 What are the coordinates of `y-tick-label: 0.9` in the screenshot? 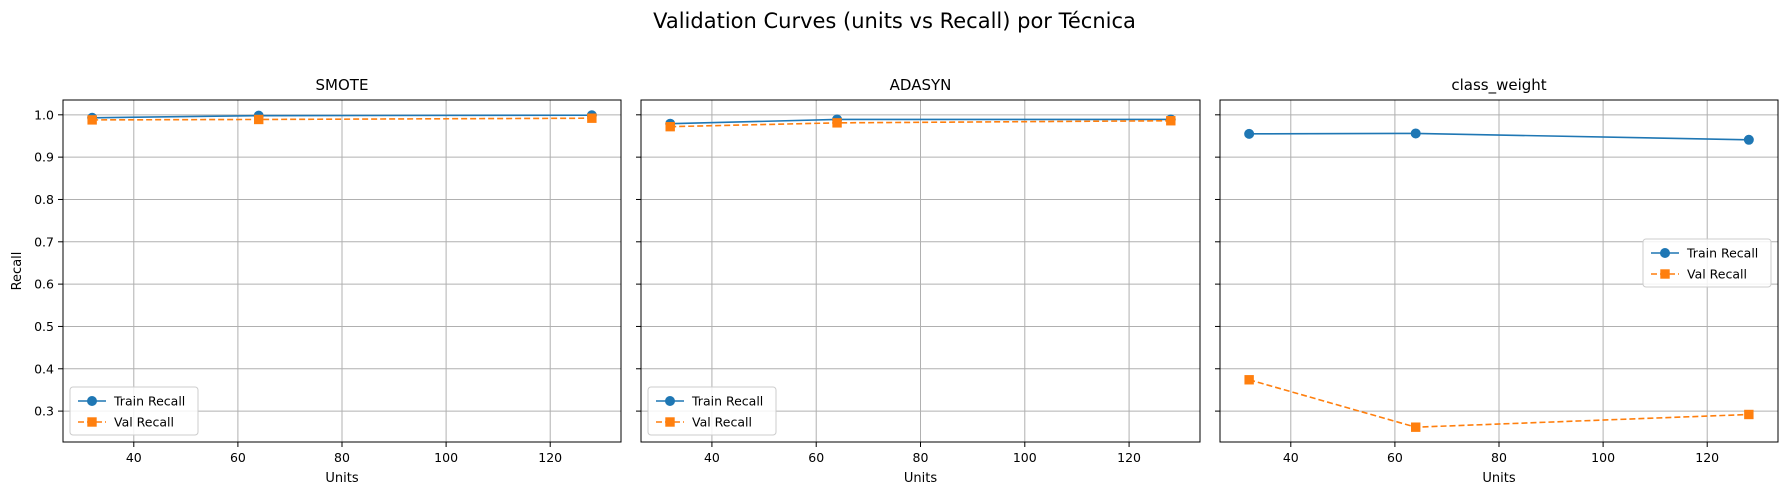 It's located at (44, 157).